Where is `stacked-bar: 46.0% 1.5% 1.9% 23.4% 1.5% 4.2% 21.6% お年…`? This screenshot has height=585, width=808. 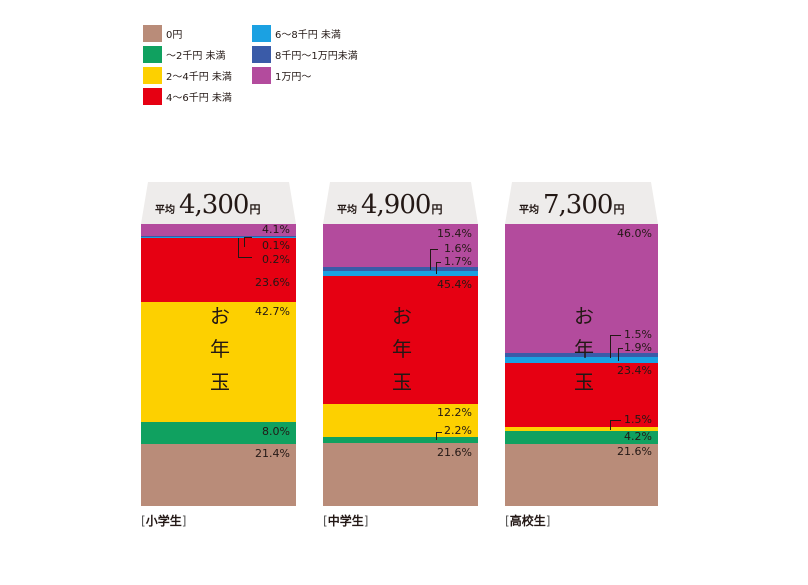 stacked-bar: 46.0% 1.5% 1.9% 23.4% 1.5% 4.2% 21.6% お年… is located at coordinates (581, 365).